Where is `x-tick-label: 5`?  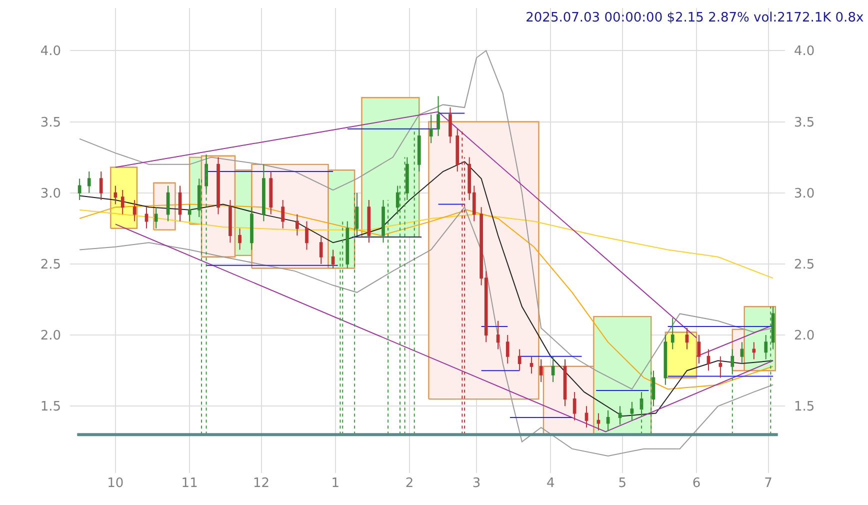
x-tick-label: 5 is located at coordinates (622, 483).